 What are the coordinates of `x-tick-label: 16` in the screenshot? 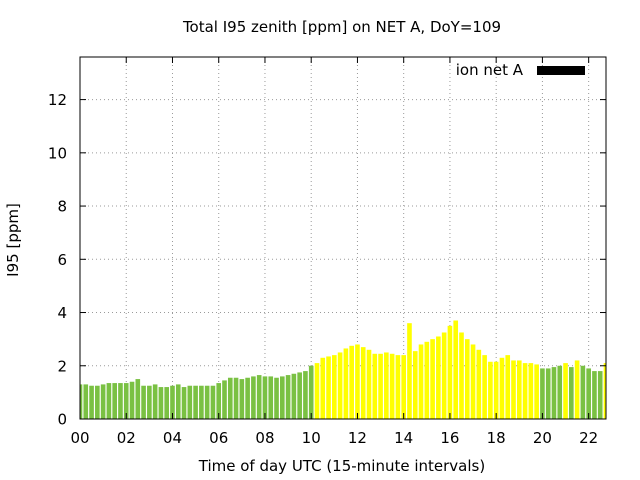 It's located at (449, 438).